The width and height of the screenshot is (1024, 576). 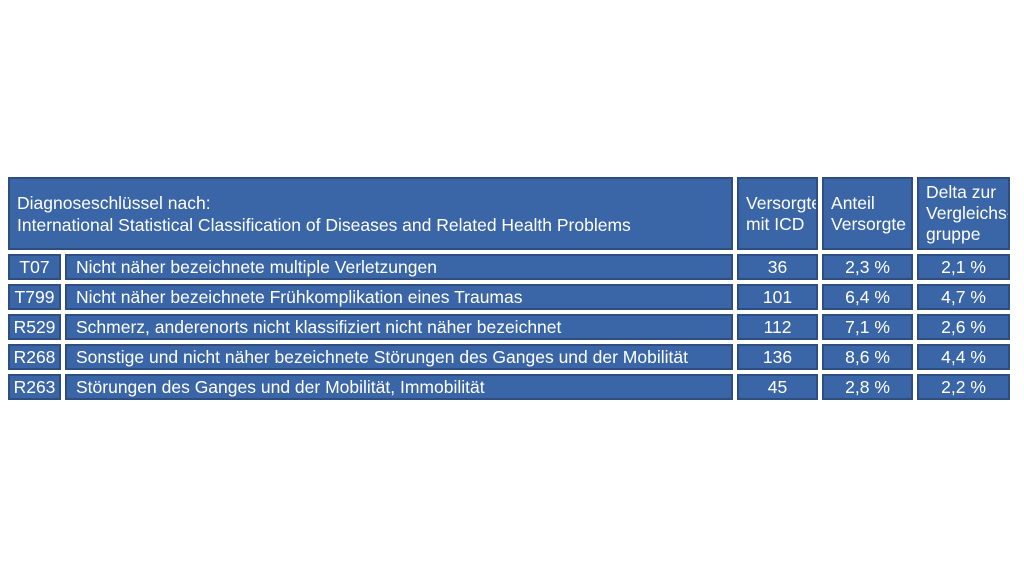 I want to click on anteil-cell: 6,4 %, so click(x=868, y=297).